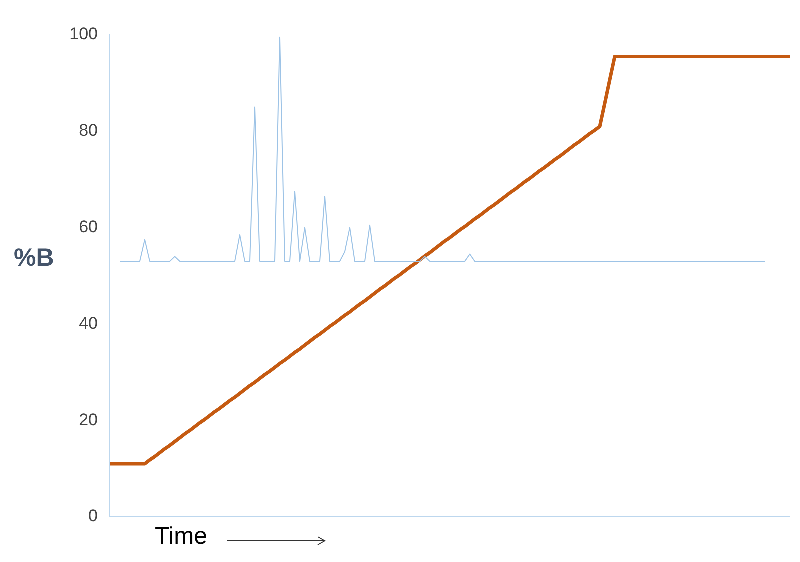 This screenshot has height=562, width=800. What do you see at coordinates (181, 537) in the screenshot?
I see `x-axis-title: Time` at bounding box center [181, 537].